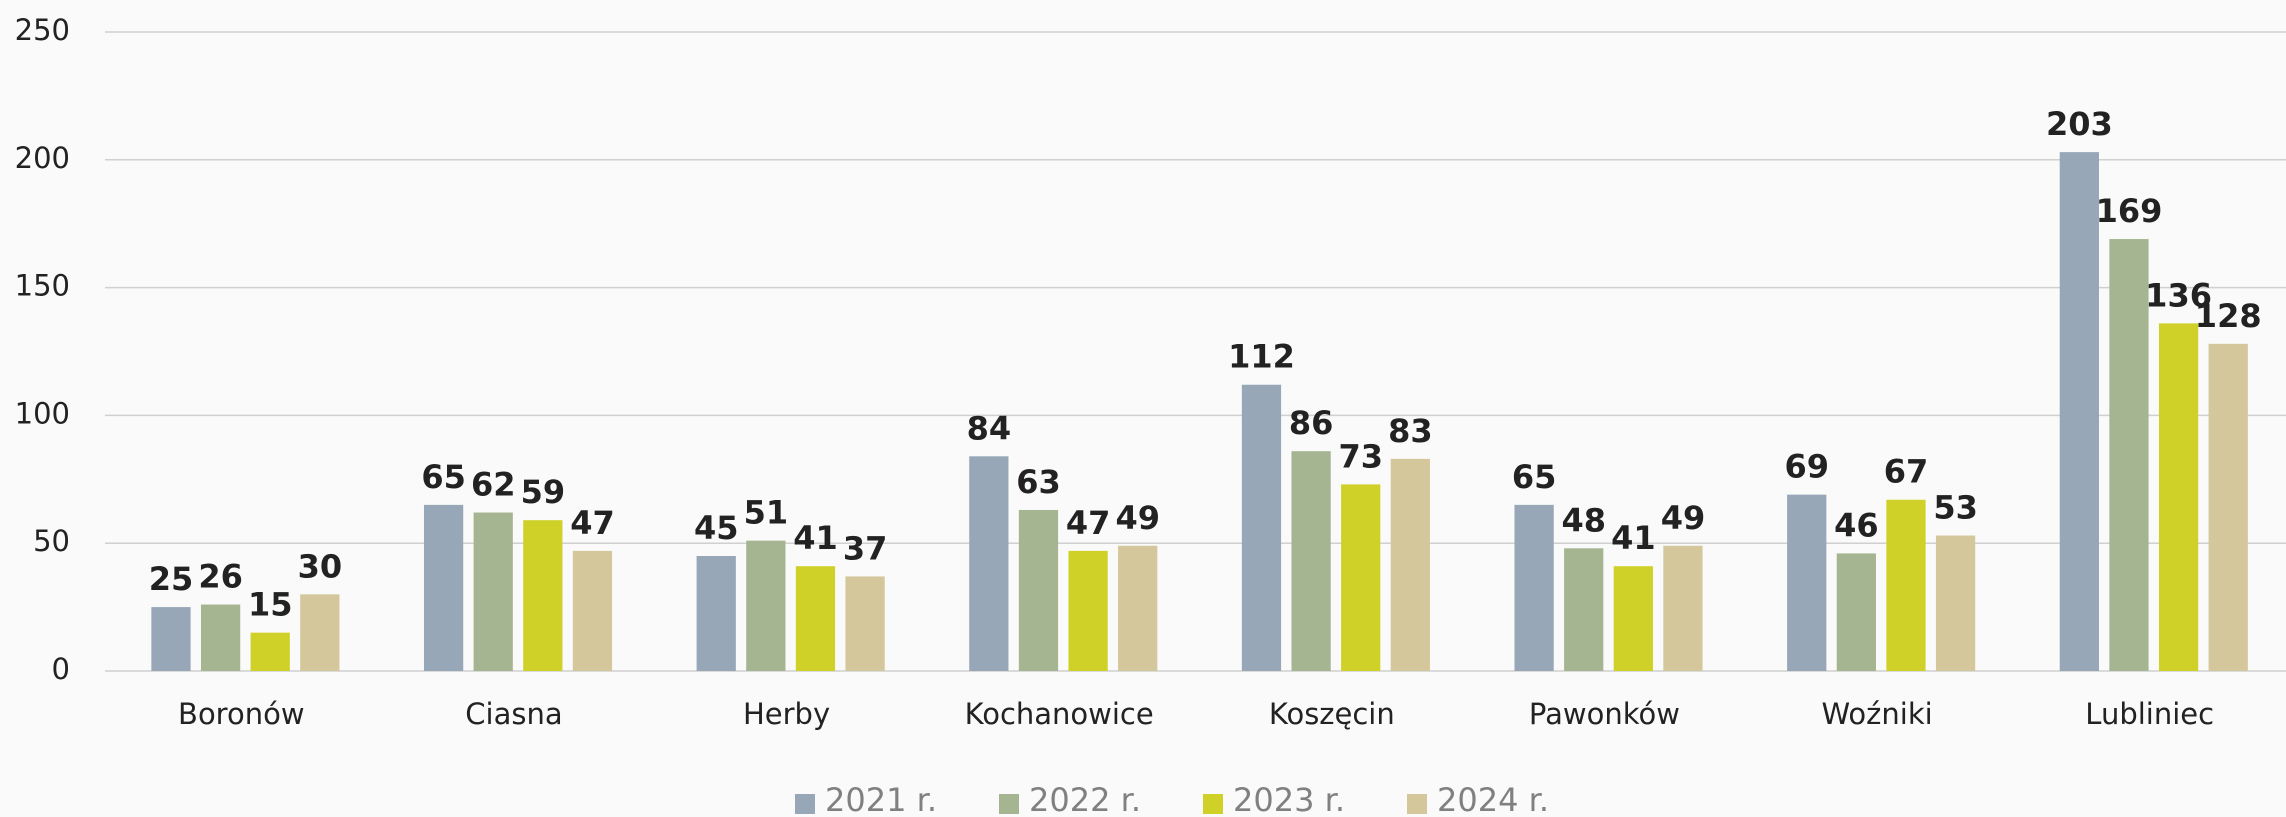 This screenshot has width=2286, height=817. Describe the element at coordinates (51, 541) in the screenshot. I see `y-tick-label: 50` at that location.